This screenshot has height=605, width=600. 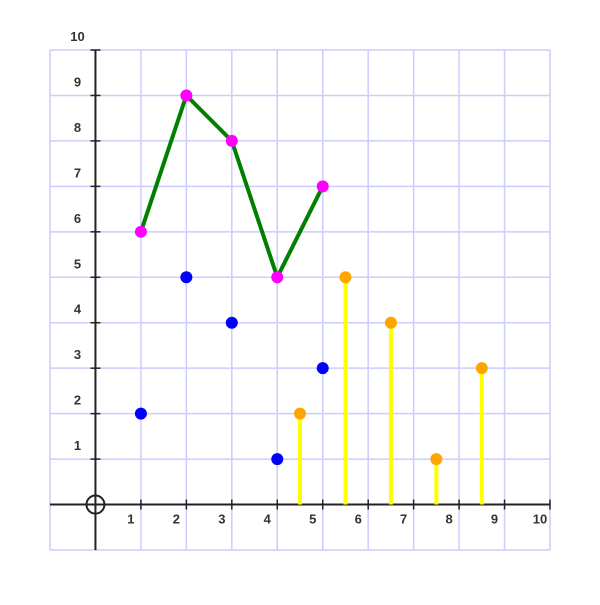 I want to click on y-tick-label: 1, so click(x=77, y=445).